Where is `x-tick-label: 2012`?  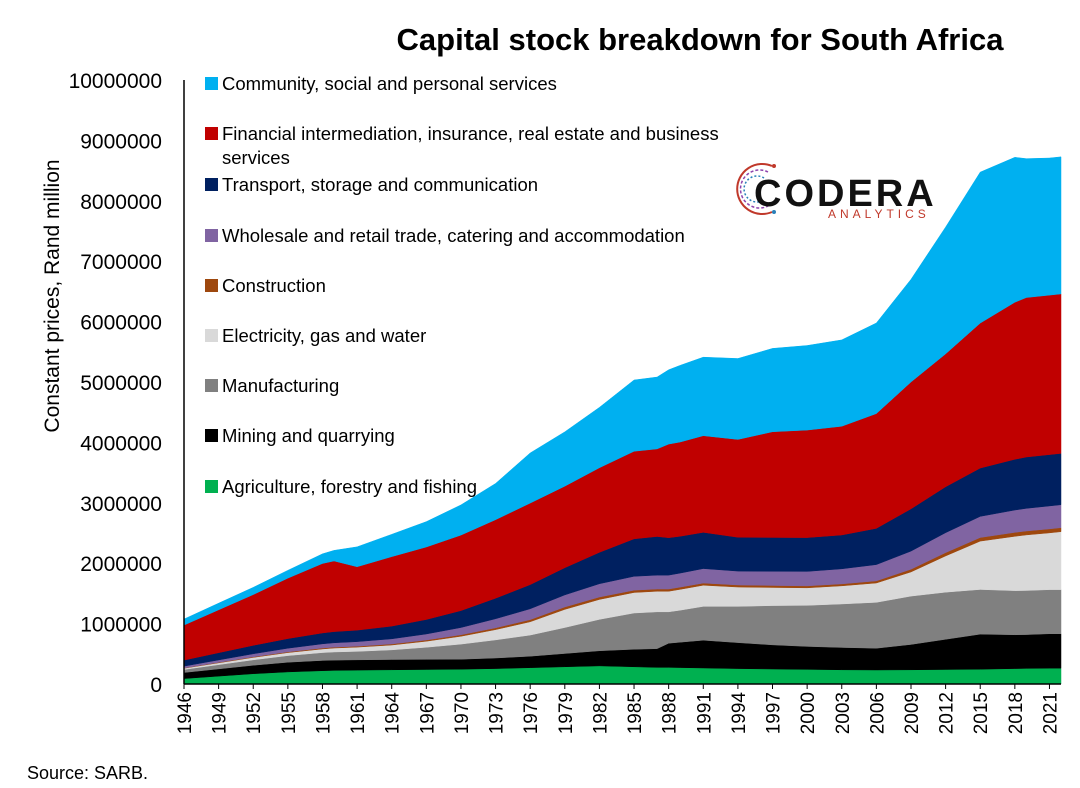
x-tick-label: 2012 is located at coordinates (947, 713).